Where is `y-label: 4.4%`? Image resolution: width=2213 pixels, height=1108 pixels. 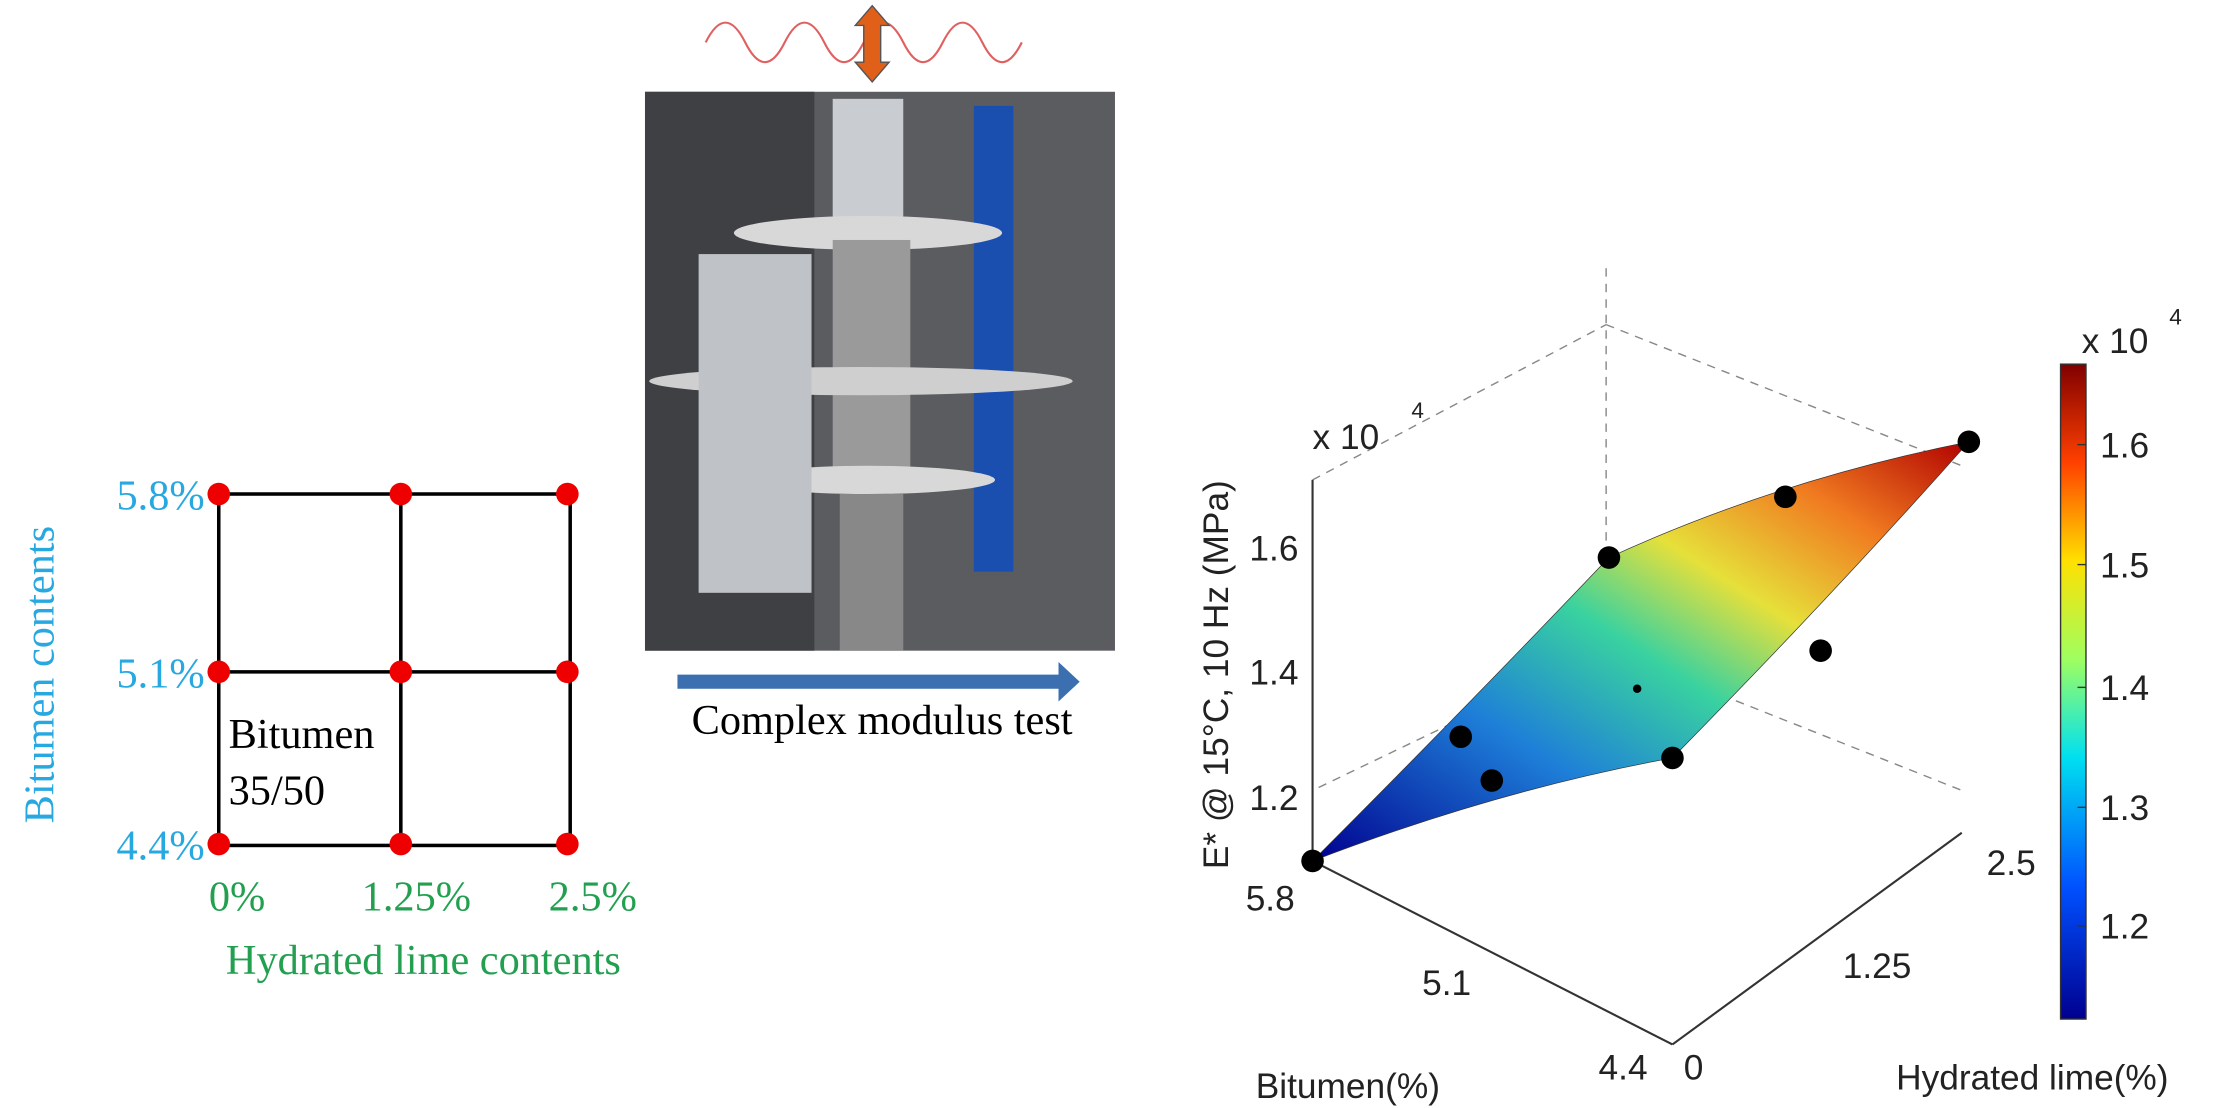
y-label: 4.4% is located at coordinates (160, 846).